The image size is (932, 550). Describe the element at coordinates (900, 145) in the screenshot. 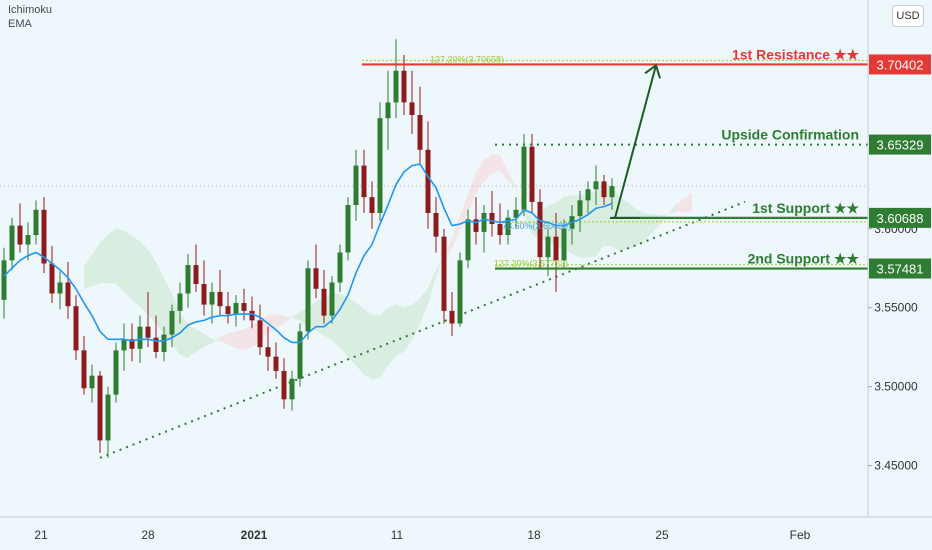

I see `price-badge-label: 3.65329` at that location.